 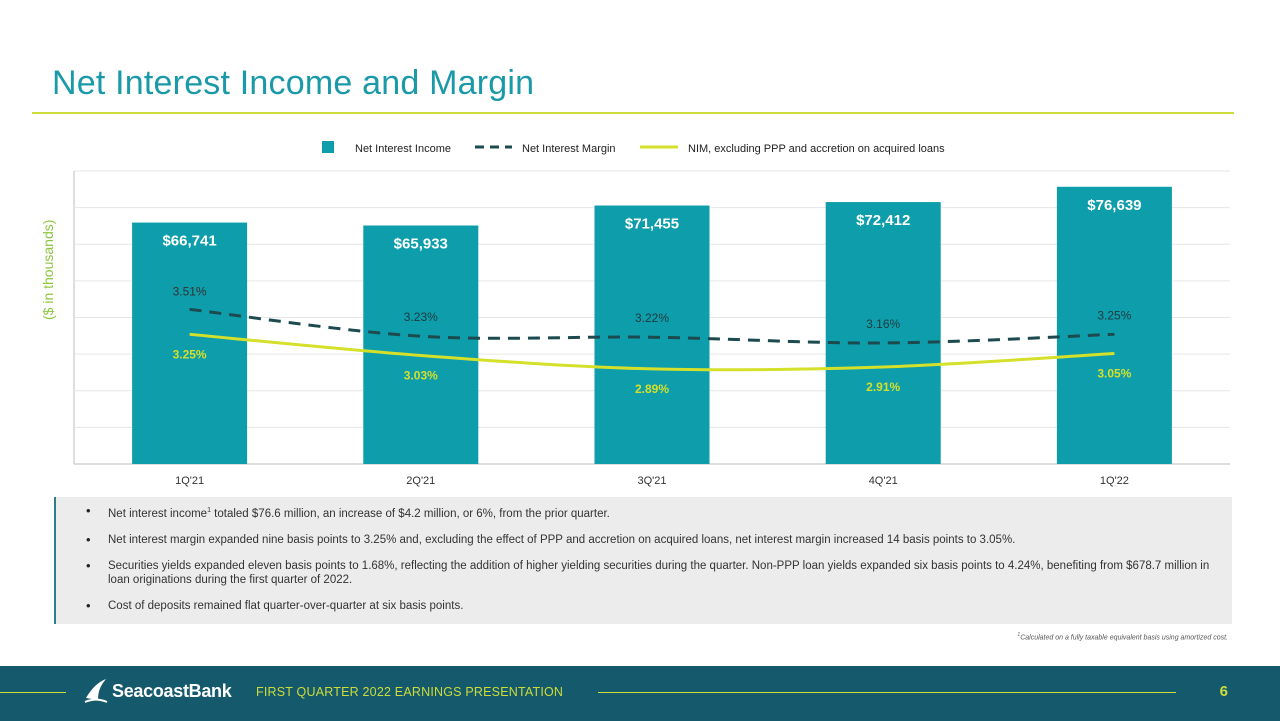 I want to click on bar-value-label: $65,933, so click(x=421, y=244).